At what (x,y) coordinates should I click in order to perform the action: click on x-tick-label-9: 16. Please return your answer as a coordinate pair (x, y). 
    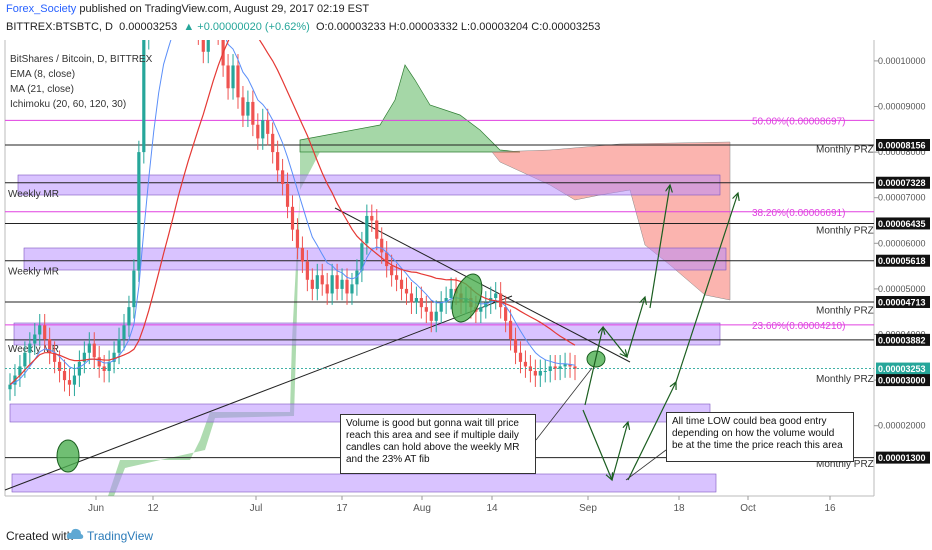
    Looking at the image, I should click on (830, 508).